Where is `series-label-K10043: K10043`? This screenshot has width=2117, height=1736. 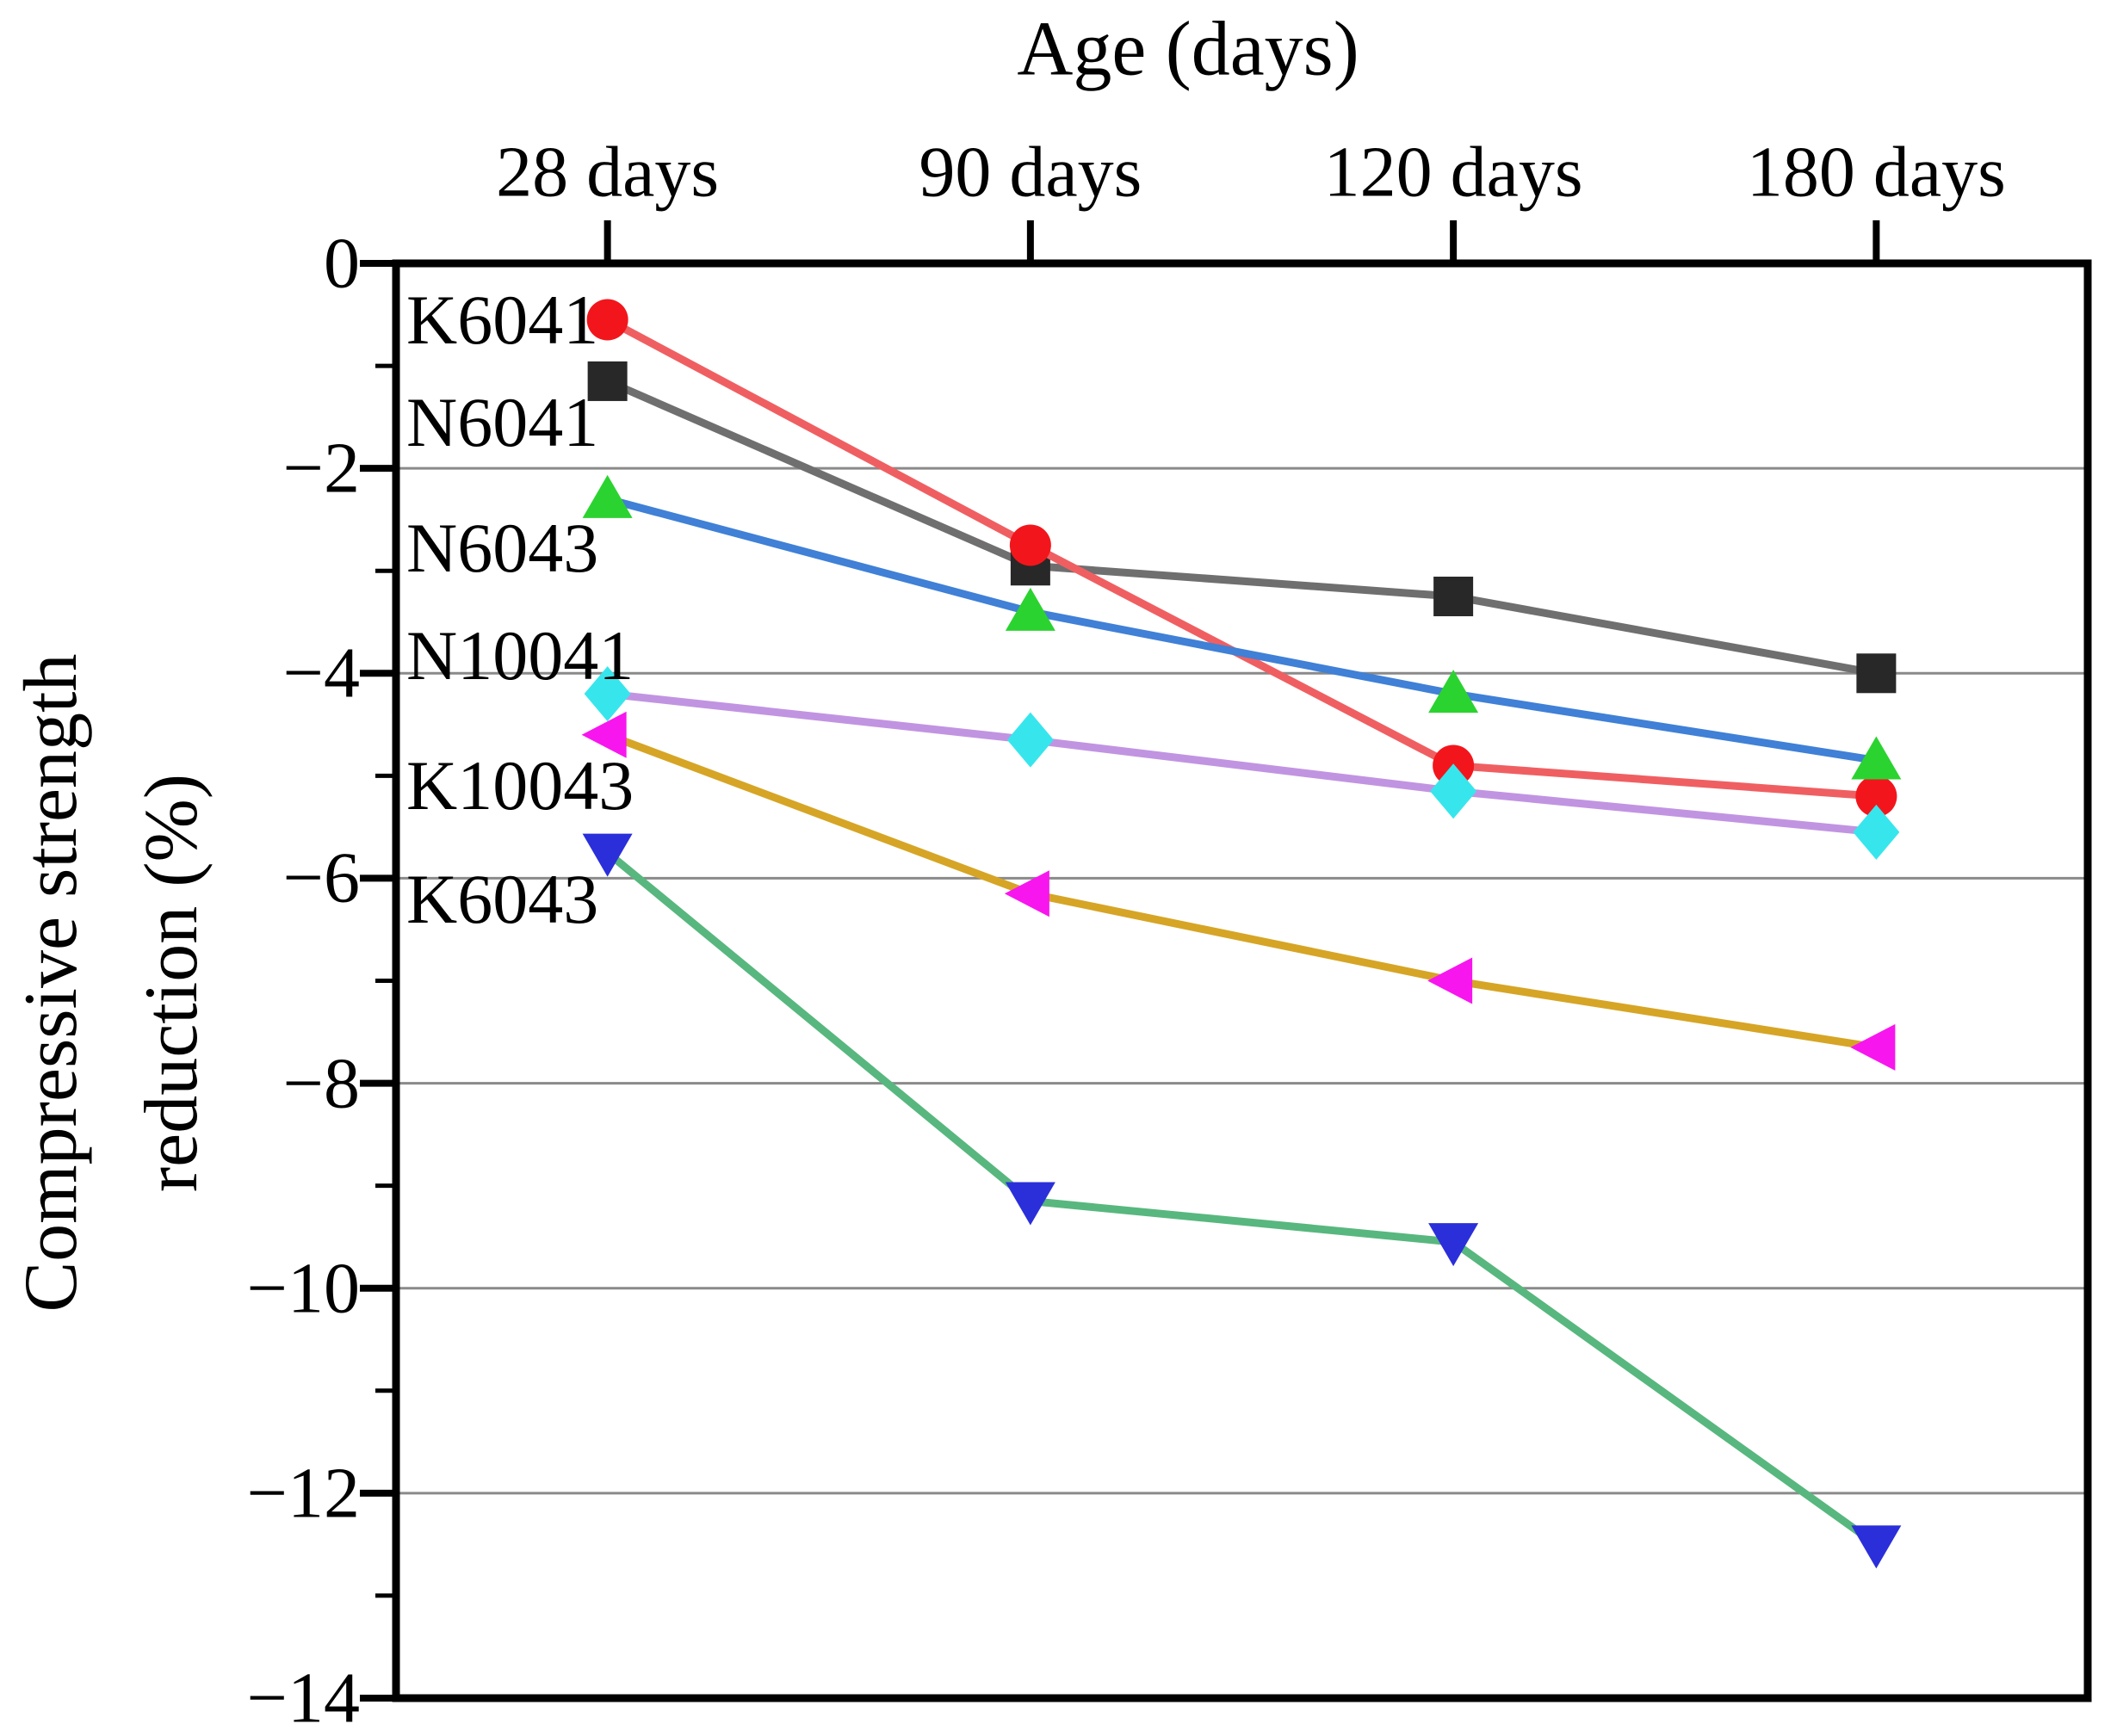
series-label-K10043: K10043 is located at coordinates (520, 785).